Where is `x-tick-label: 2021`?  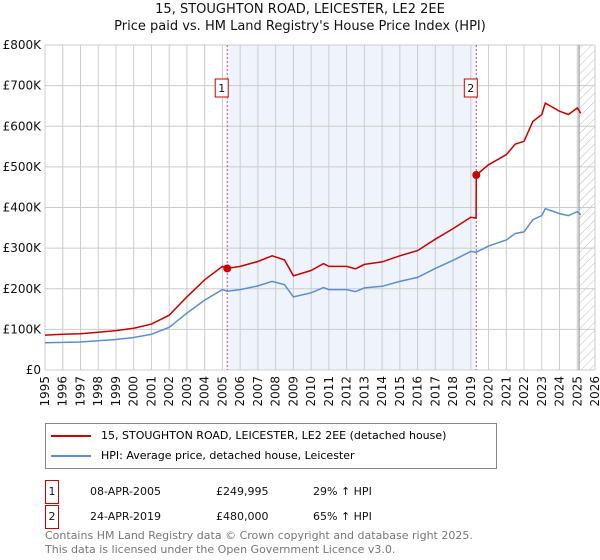
x-tick-label: 2021 is located at coordinates (506, 391).